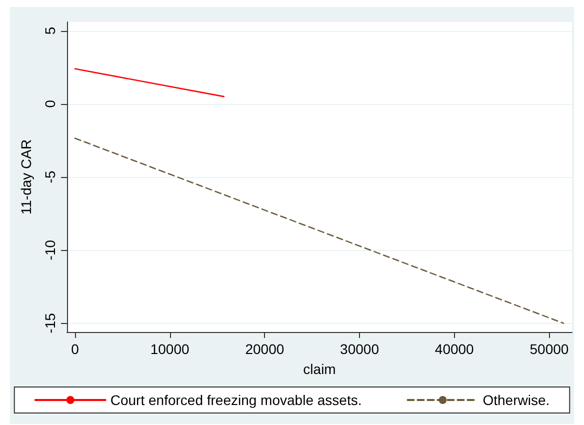 The image size is (584, 425). I want to click on y-tick-label: -5, so click(50, 177).